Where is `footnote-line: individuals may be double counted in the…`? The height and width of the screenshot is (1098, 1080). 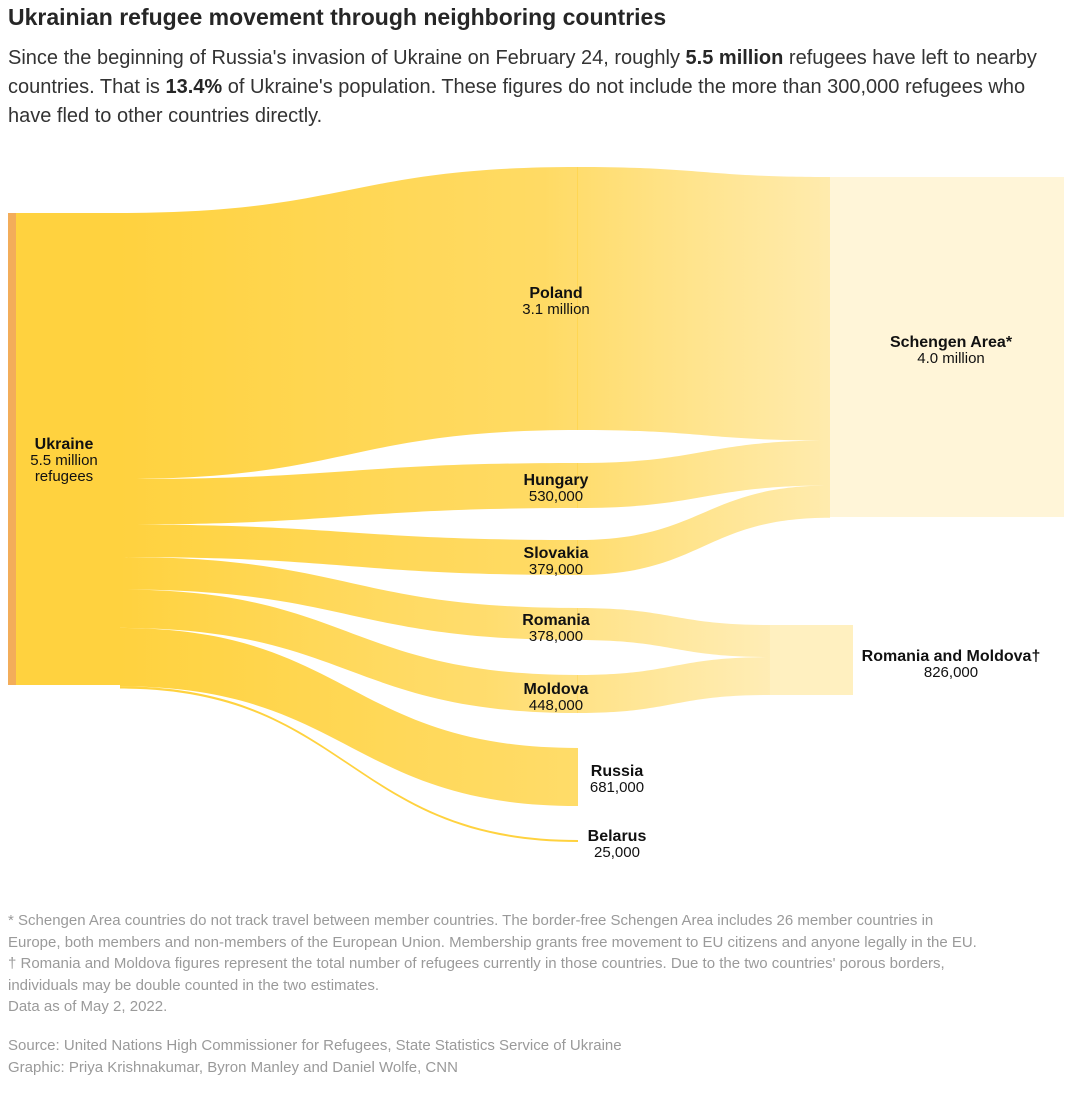
footnote-line: individuals may be double counted in the… is located at coordinates (194, 985).